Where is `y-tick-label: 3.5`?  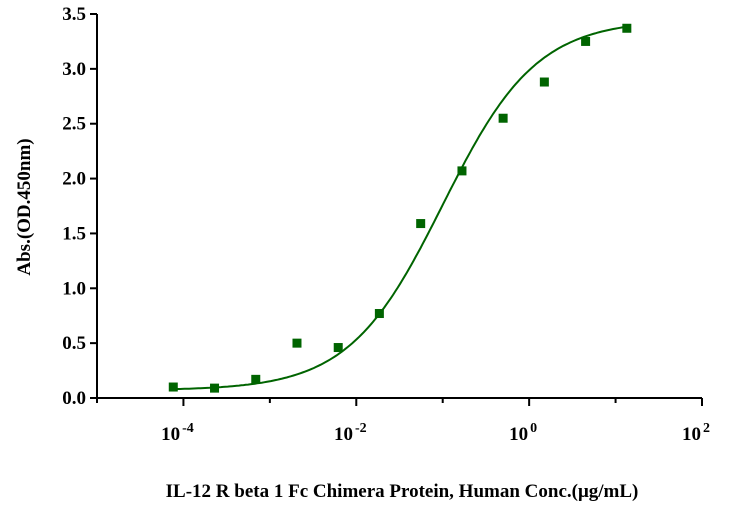
y-tick-label: 3.5 is located at coordinates (74, 14).